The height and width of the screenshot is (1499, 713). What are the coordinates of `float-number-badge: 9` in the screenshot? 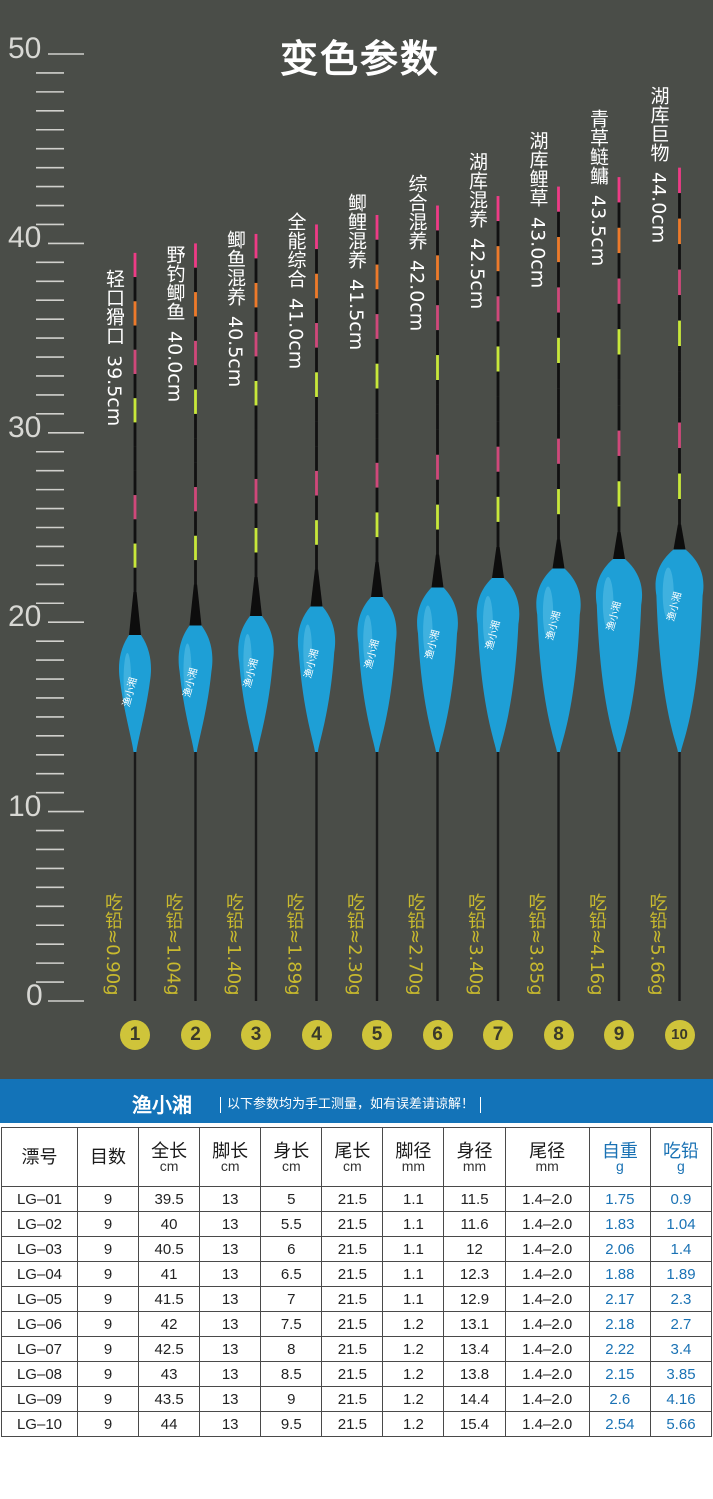 It's located at (619, 1035).